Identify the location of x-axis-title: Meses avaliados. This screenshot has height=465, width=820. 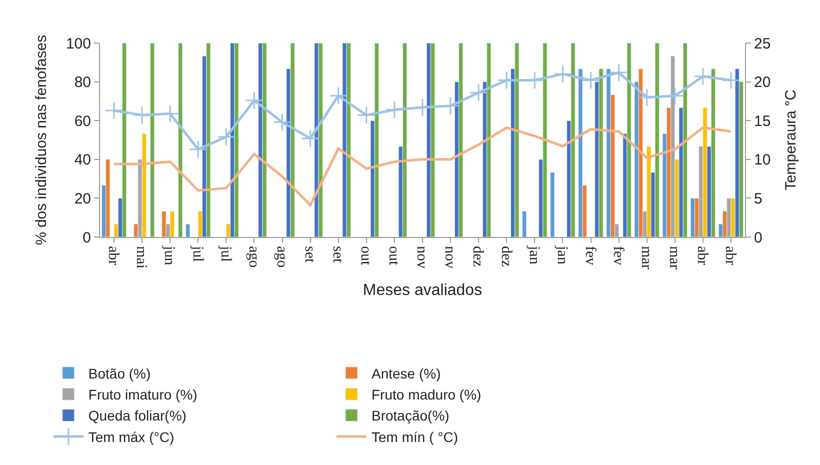
(422, 291).